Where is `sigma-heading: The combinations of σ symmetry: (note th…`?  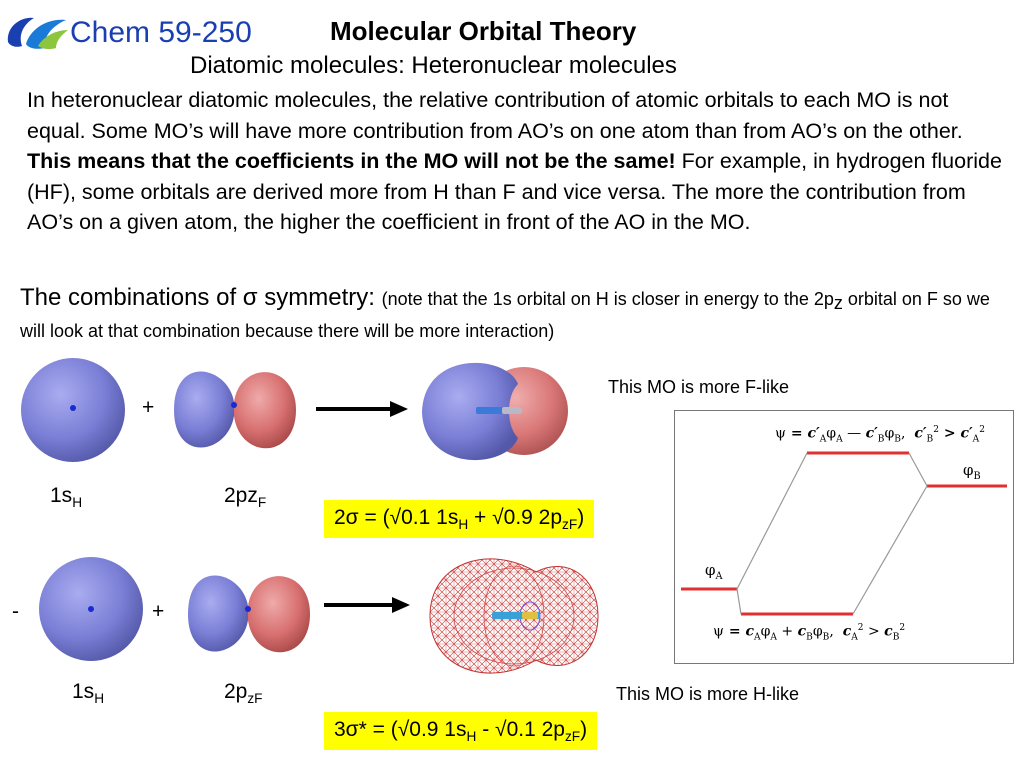
sigma-heading: The combinations of σ symmetry: (note th… is located at coordinates (517, 315).